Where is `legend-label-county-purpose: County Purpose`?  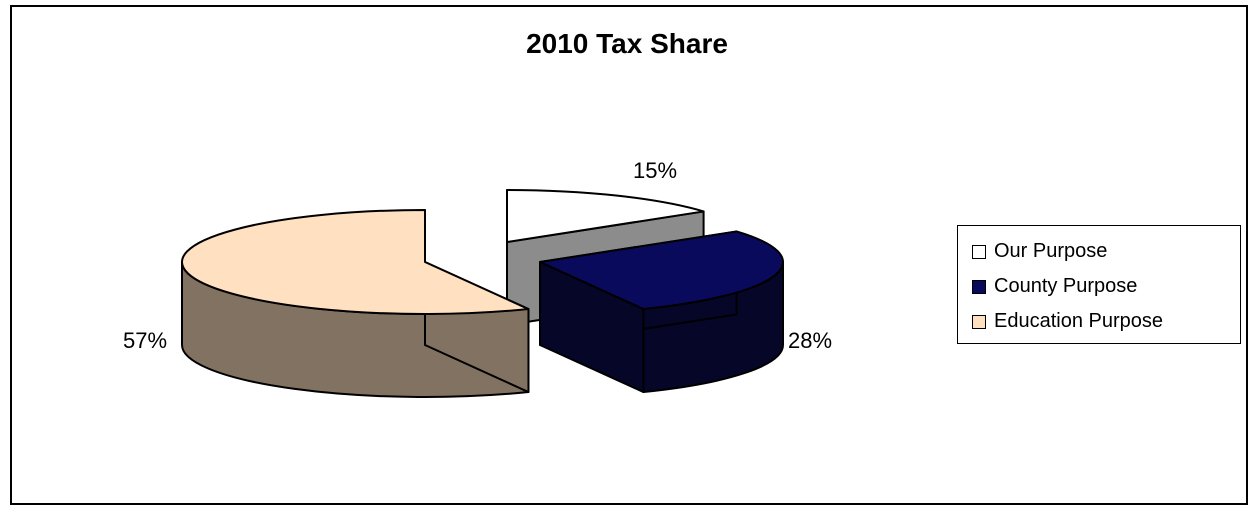 legend-label-county-purpose: County Purpose is located at coordinates (1066, 286).